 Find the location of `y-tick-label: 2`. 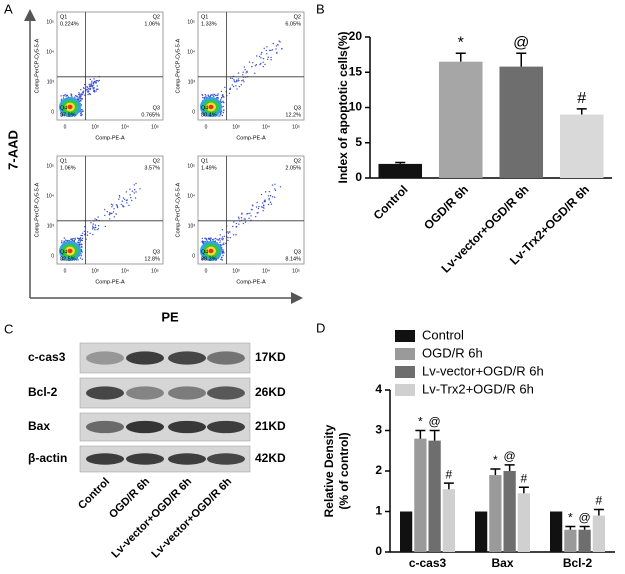

y-tick-label: 2 is located at coordinates (378, 470).